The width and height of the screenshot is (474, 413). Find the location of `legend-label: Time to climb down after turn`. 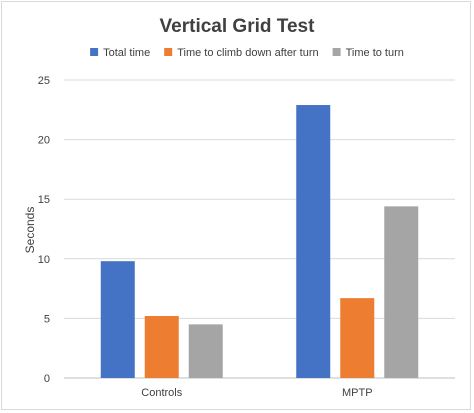

legend-label: Time to climb down after turn is located at coordinates (247, 53).